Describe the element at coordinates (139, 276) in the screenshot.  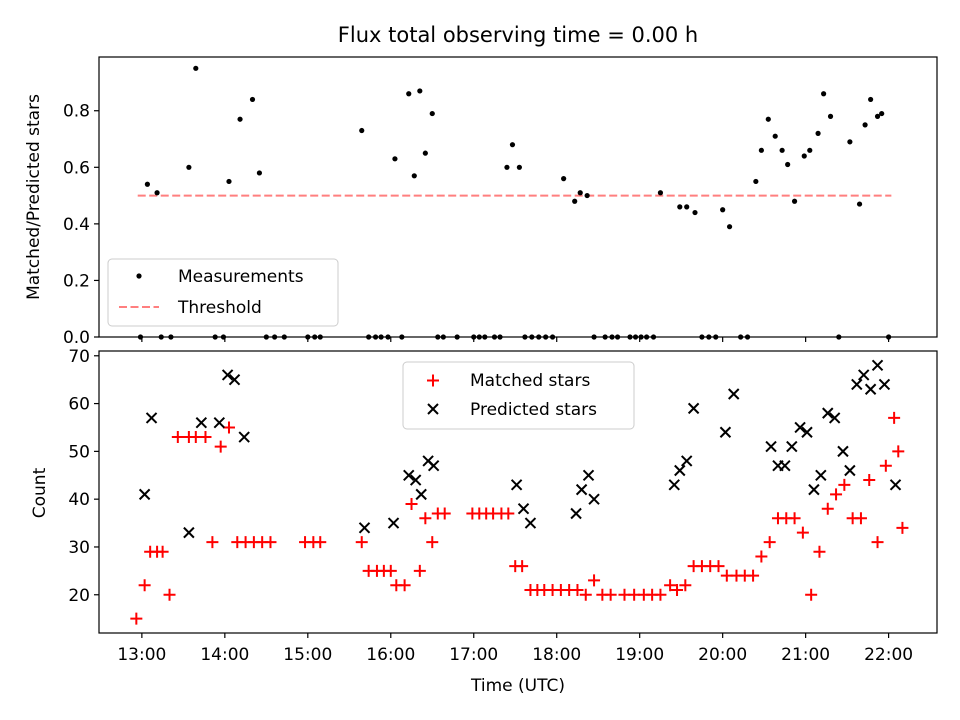
I see `measurements-legend-marker` at that location.